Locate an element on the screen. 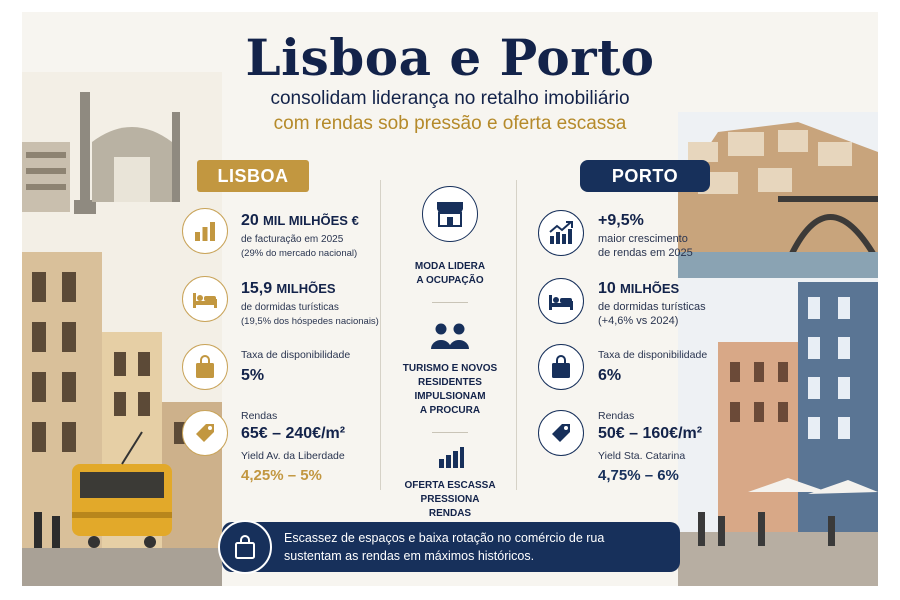 The width and height of the screenshot is (900, 600). subtitle-line-2: com rendas sob pressão e oferta escassa is located at coordinates (450, 123).